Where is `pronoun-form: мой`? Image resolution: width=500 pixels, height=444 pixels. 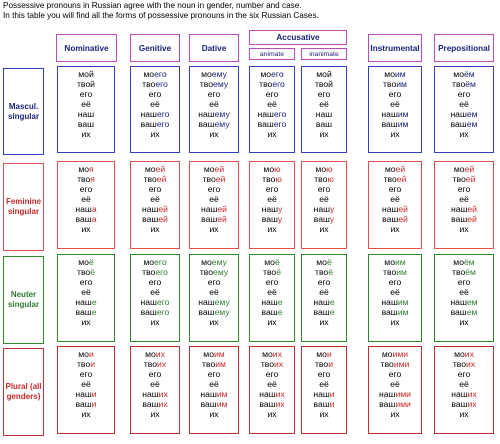
pronoun-form: мой is located at coordinates (324, 74).